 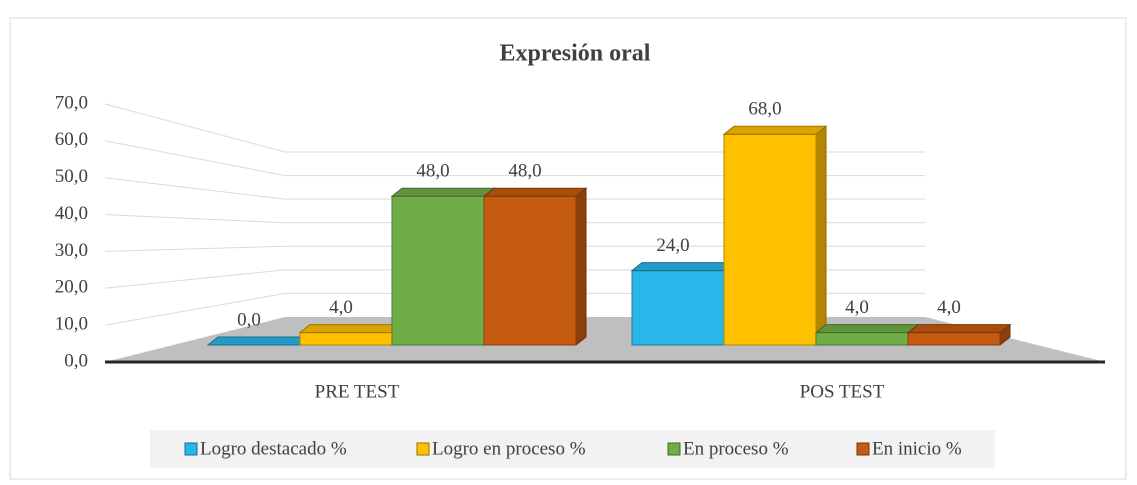 What do you see at coordinates (71, 176) in the screenshot?
I see `y-tick-label: 50,0` at bounding box center [71, 176].